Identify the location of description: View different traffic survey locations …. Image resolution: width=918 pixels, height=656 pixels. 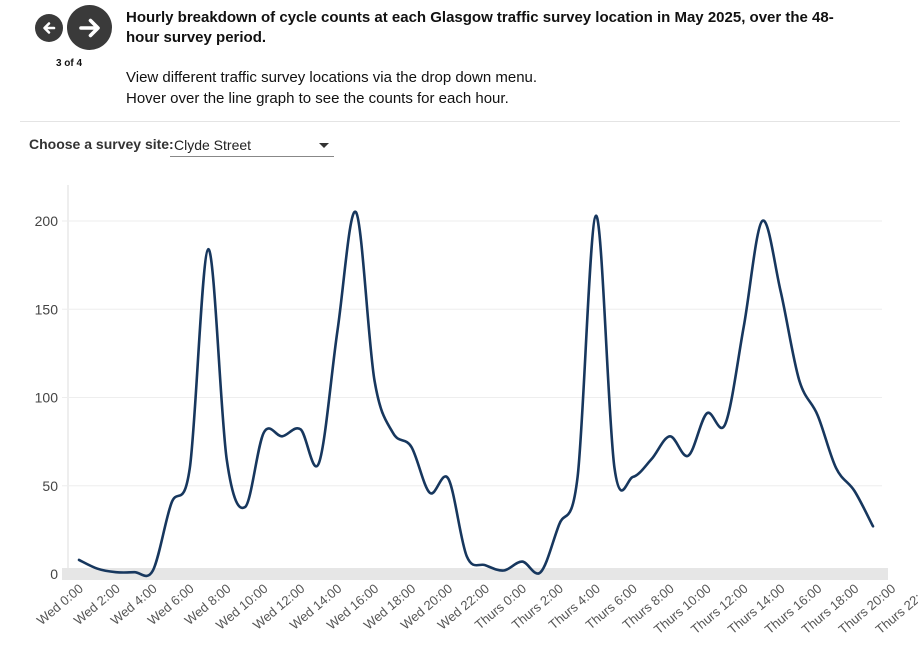
(476, 88).